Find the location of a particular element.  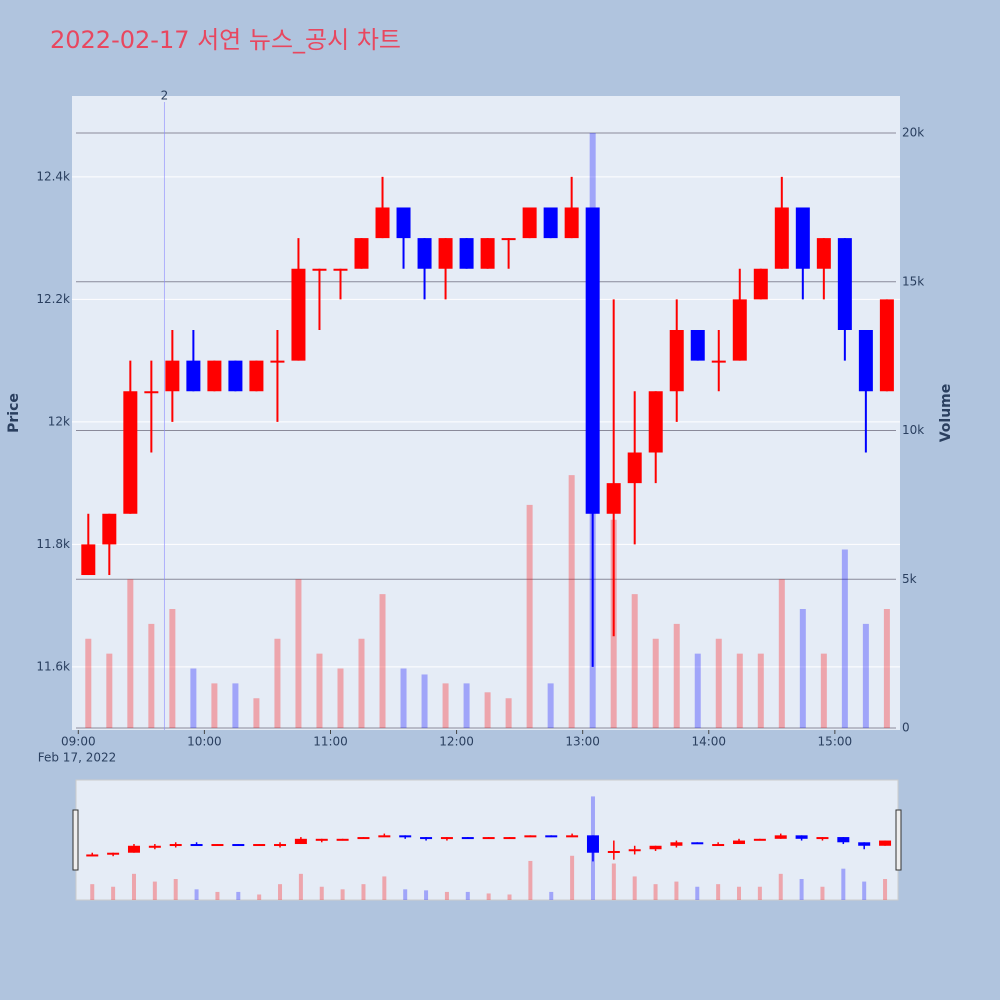

y-tick-label: 12k is located at coordinates (59, 421).